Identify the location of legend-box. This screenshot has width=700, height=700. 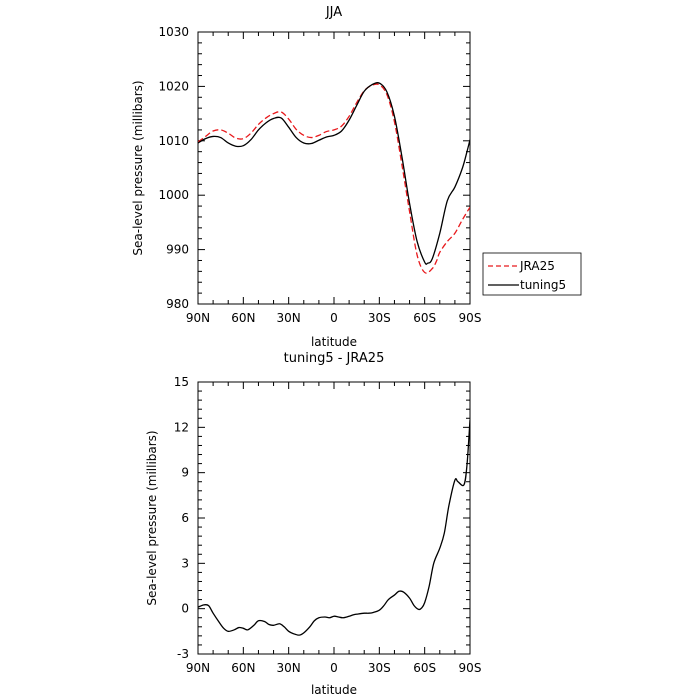
(532, 274).